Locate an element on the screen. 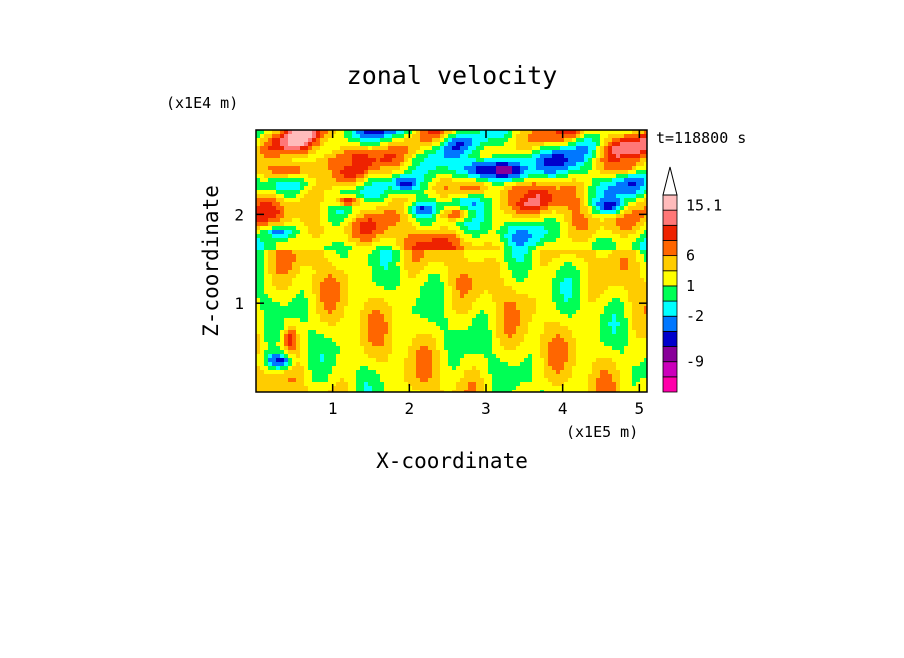 The image size is (904, 658). y-axis-label: Z-coordinate is located at coordinates (211, 261).